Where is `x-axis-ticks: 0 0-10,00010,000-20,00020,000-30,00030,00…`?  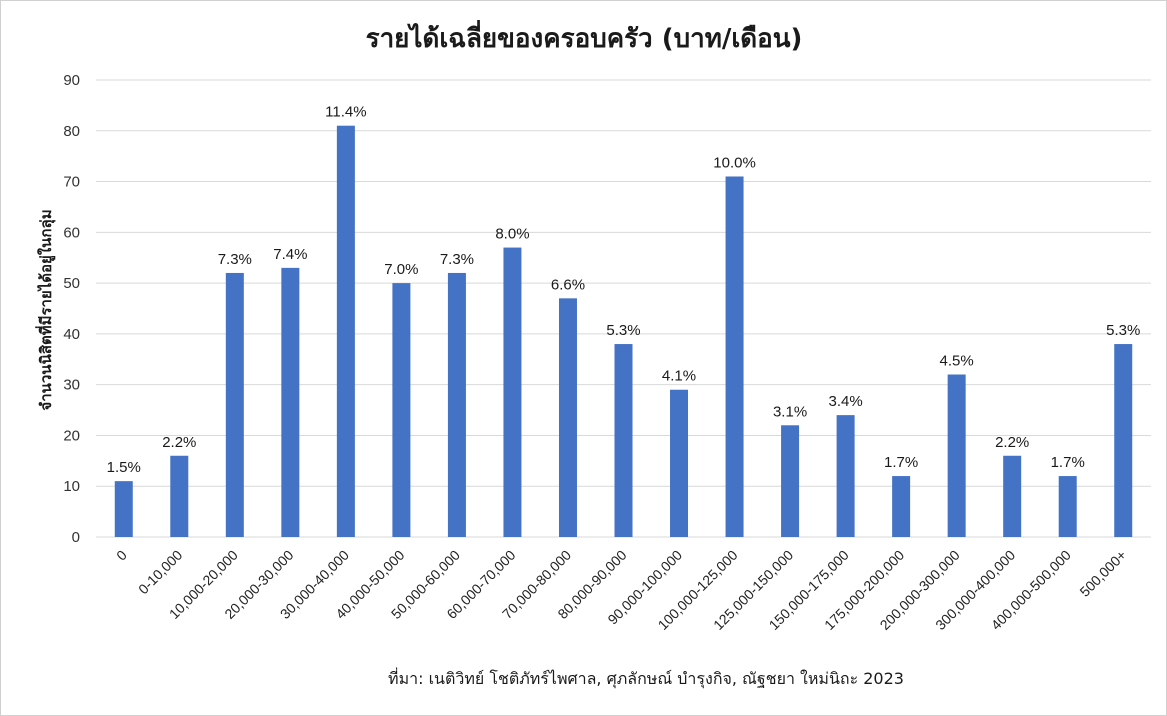
x-axis-ticks: 0 0-10,00010,000-20,00020,000-30,00030,00… is located at coordinates (621, 590).